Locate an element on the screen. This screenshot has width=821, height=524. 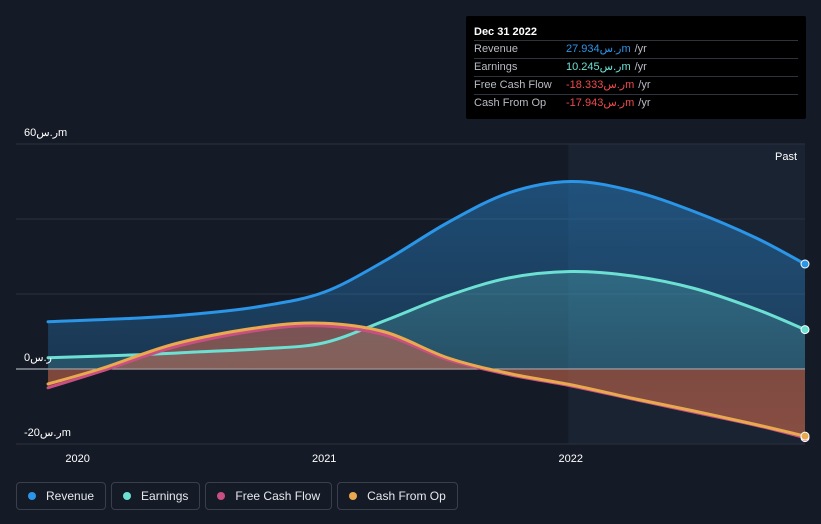
tooltip-label: Free Cash Flow is located at coordinates (513, 85).